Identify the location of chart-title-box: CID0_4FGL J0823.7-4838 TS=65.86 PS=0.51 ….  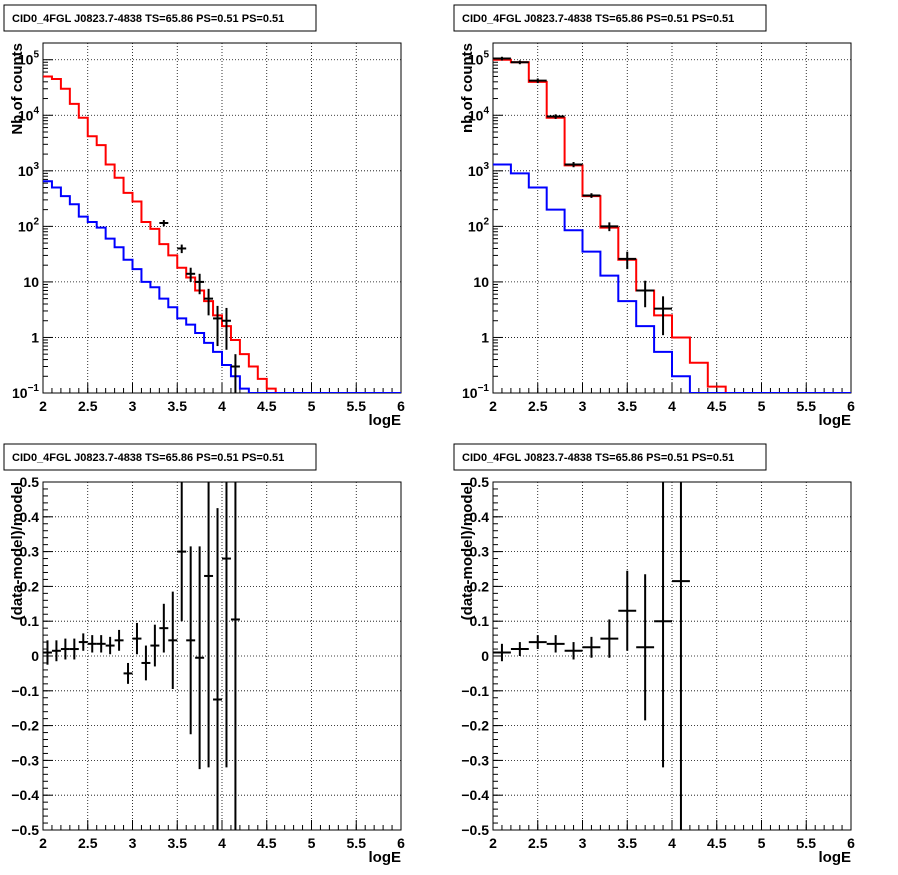
(610, 18).